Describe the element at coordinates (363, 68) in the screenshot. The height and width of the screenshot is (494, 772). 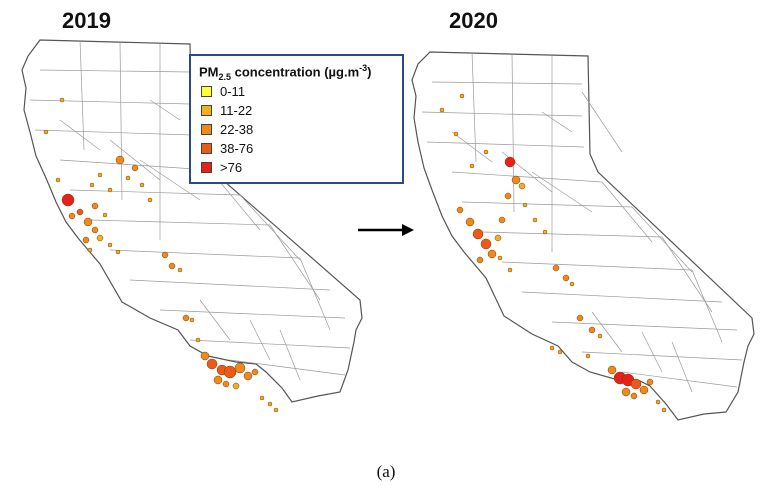
I see `legend-title-sup: -3` at that location.